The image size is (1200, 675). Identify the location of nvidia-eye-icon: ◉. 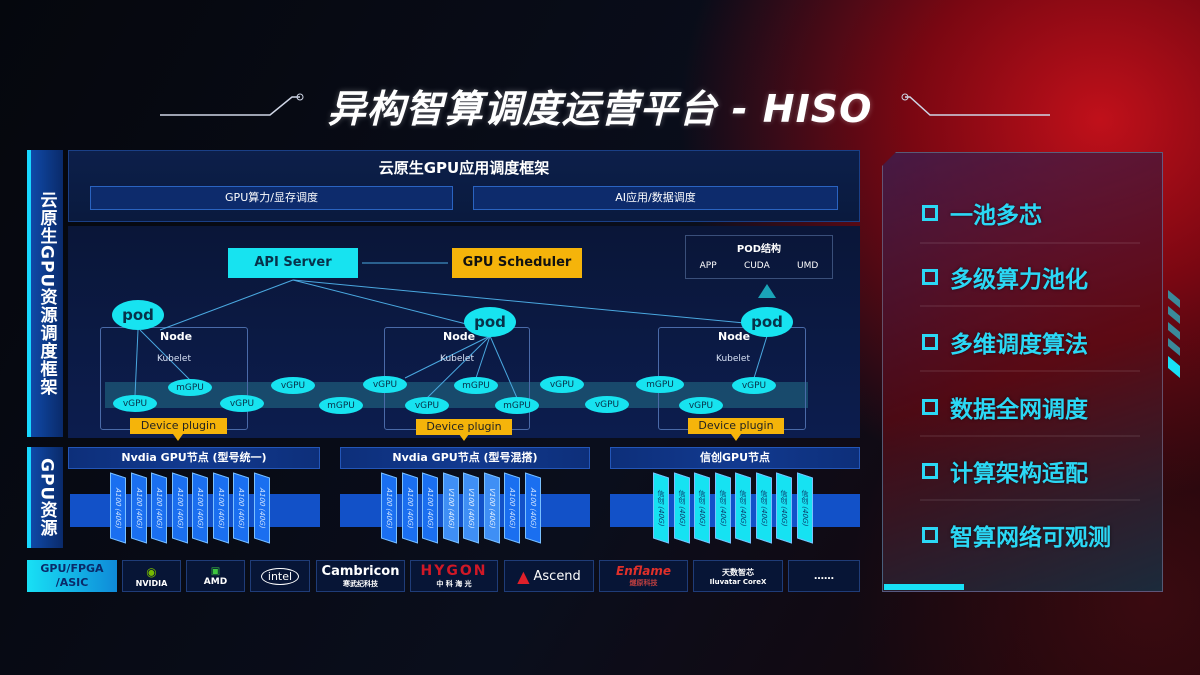
(151, 571).